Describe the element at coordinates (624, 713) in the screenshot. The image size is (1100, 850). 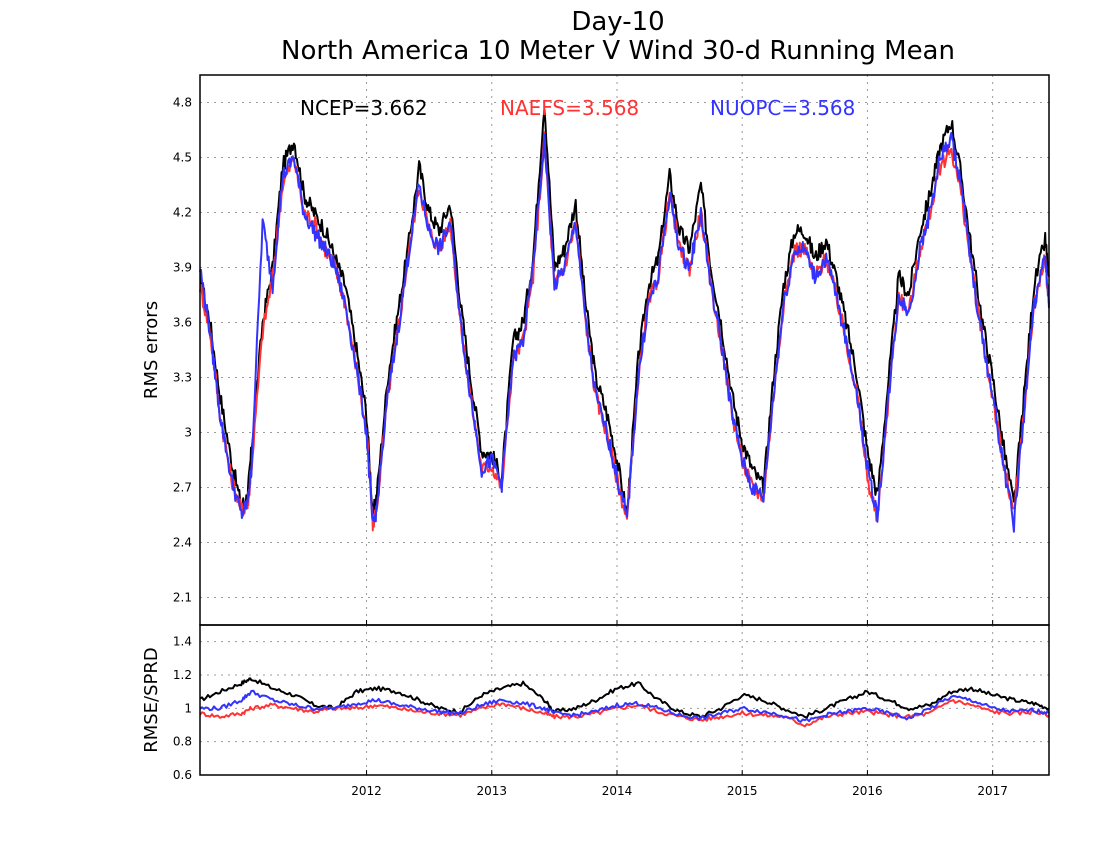
I see `bottom-series-naefs` at that location.